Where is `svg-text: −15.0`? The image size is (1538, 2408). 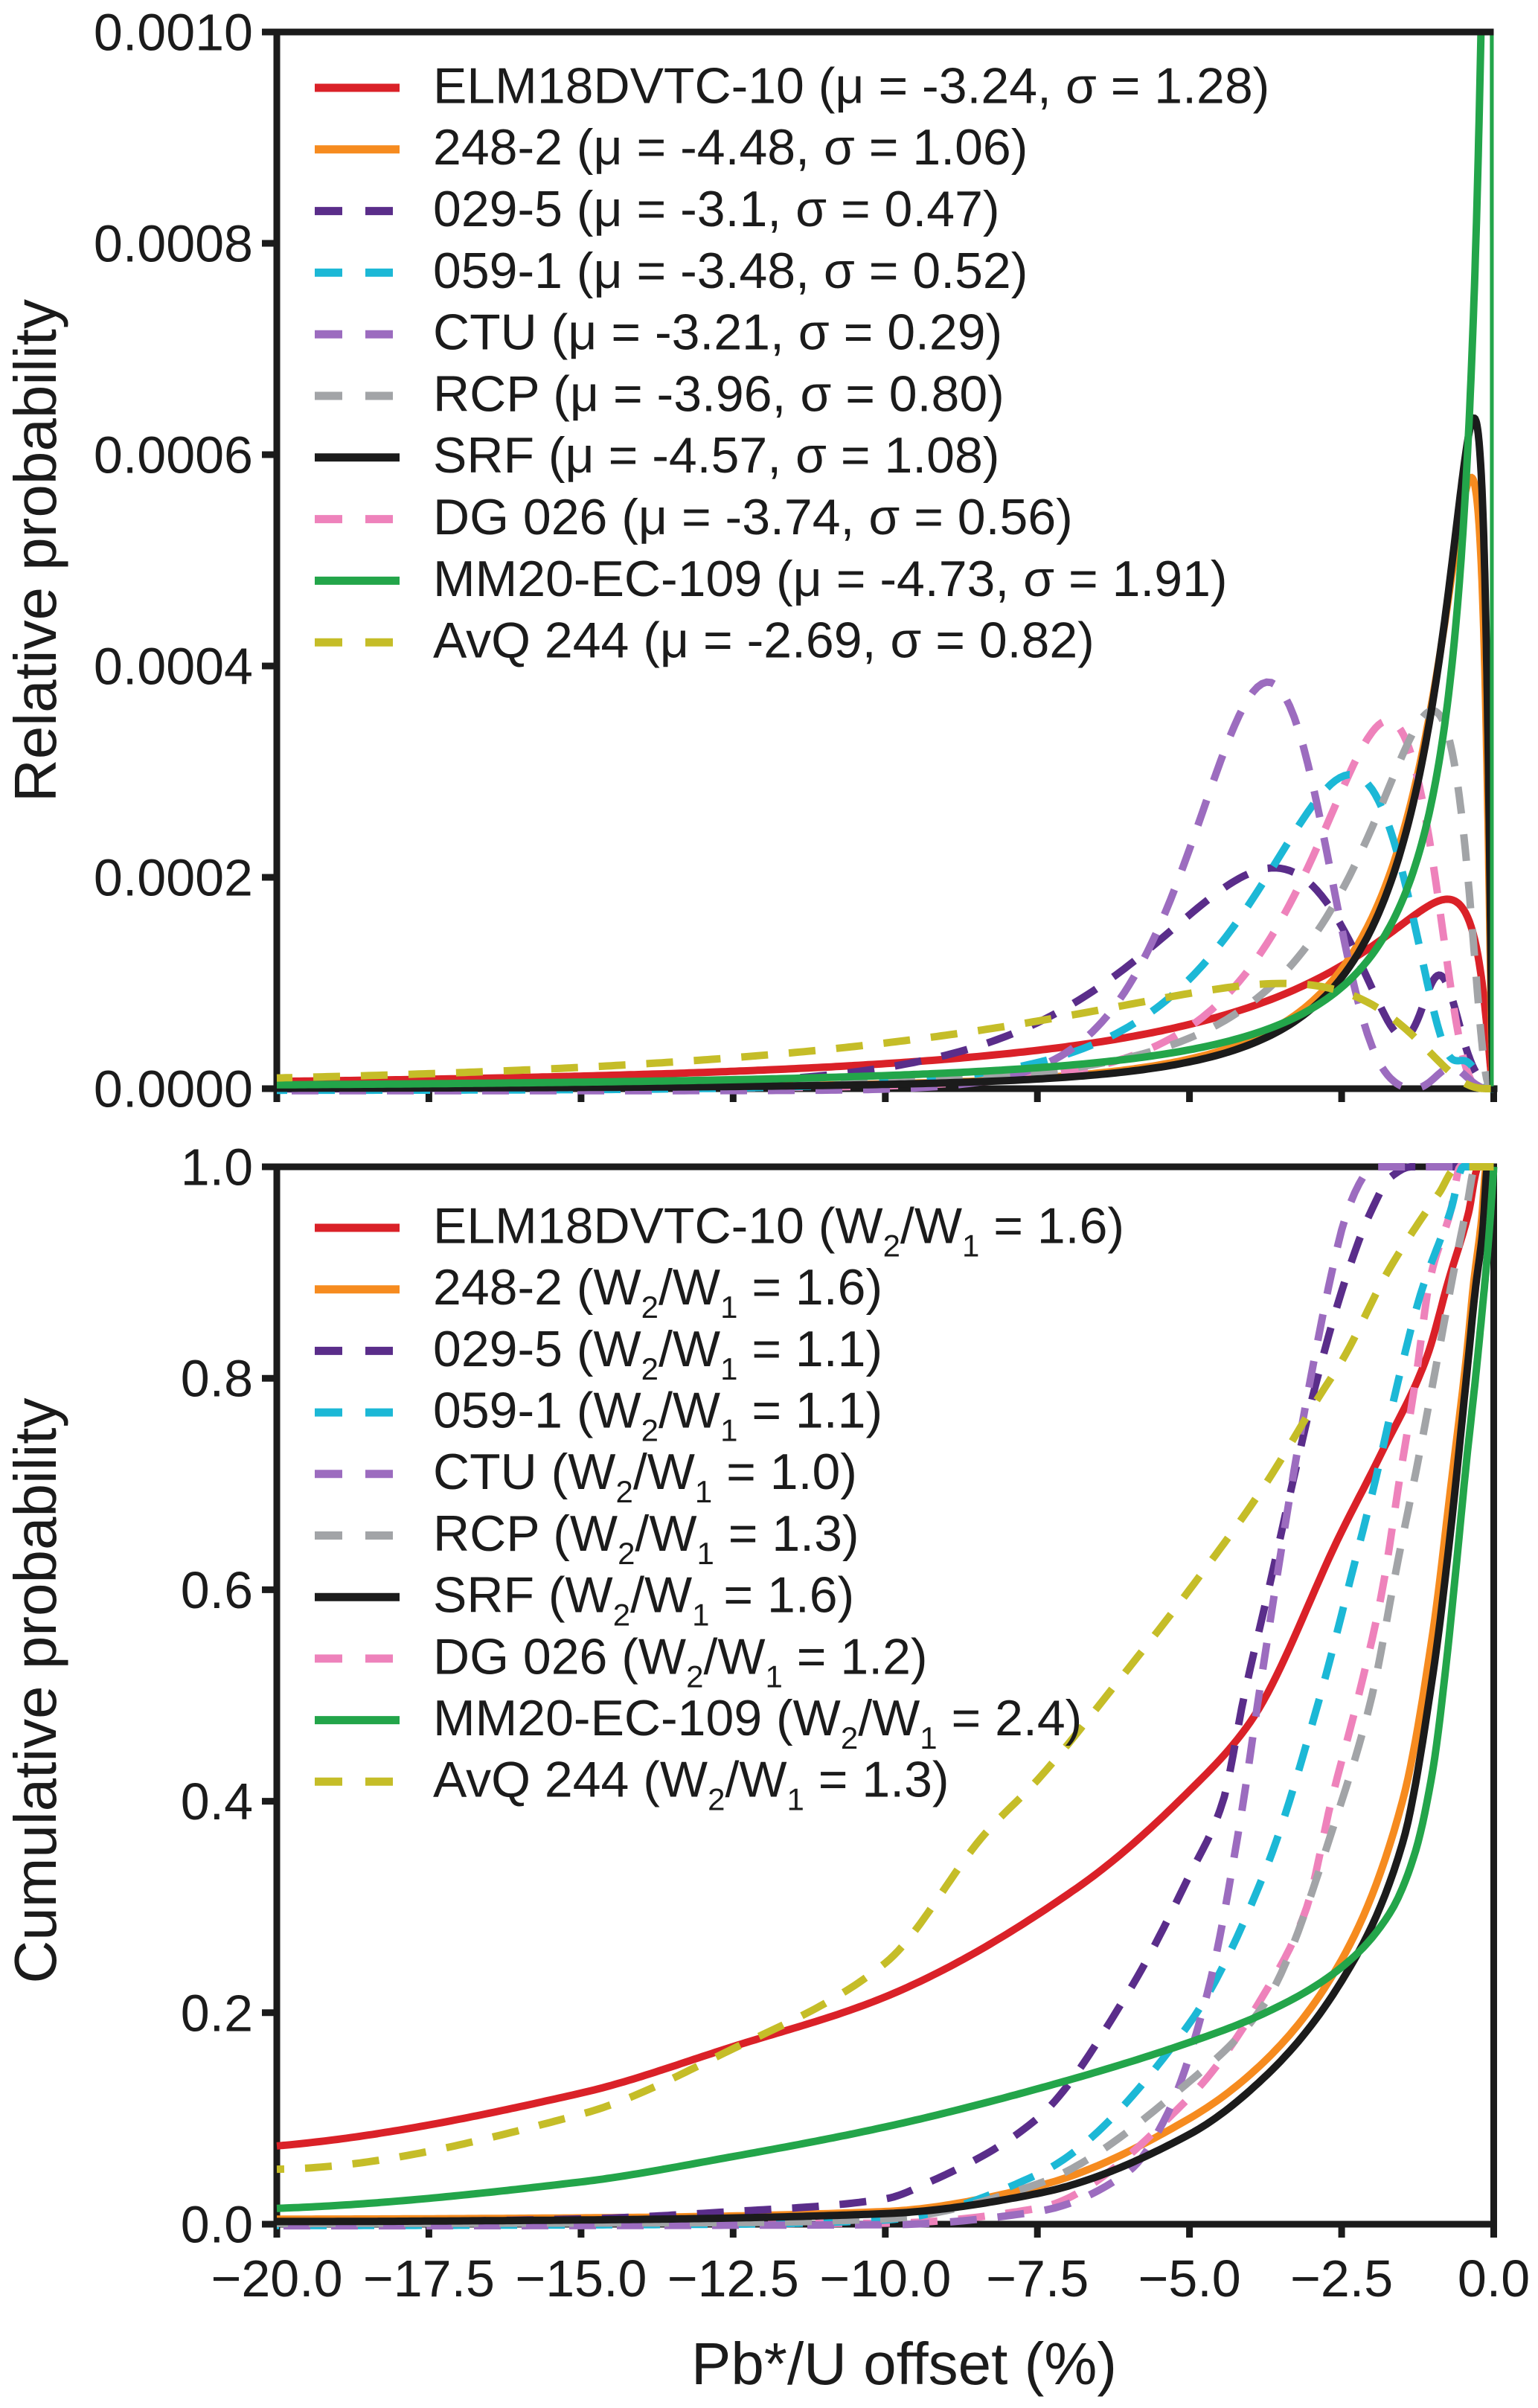 svg-text: −15.0 is located at coordinates (581, 2279).